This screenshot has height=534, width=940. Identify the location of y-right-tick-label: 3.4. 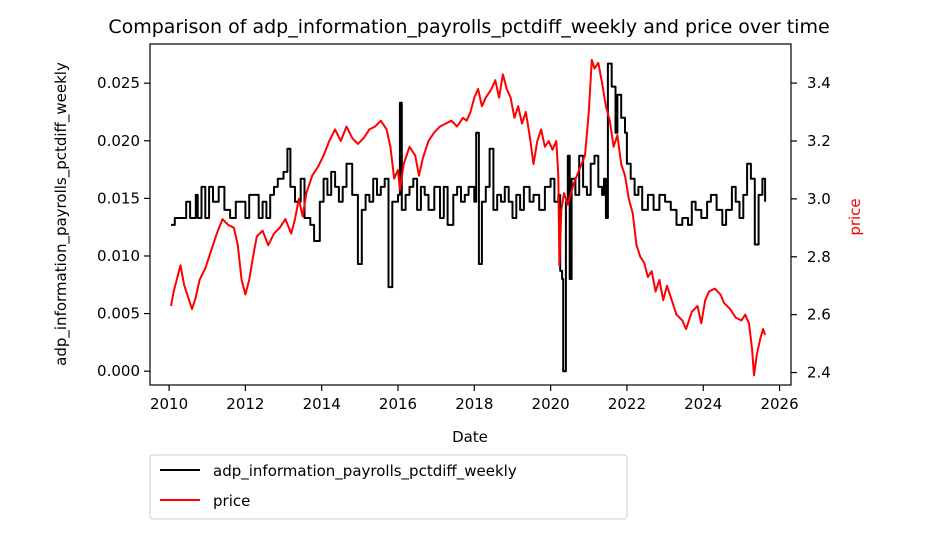
(819, 83).